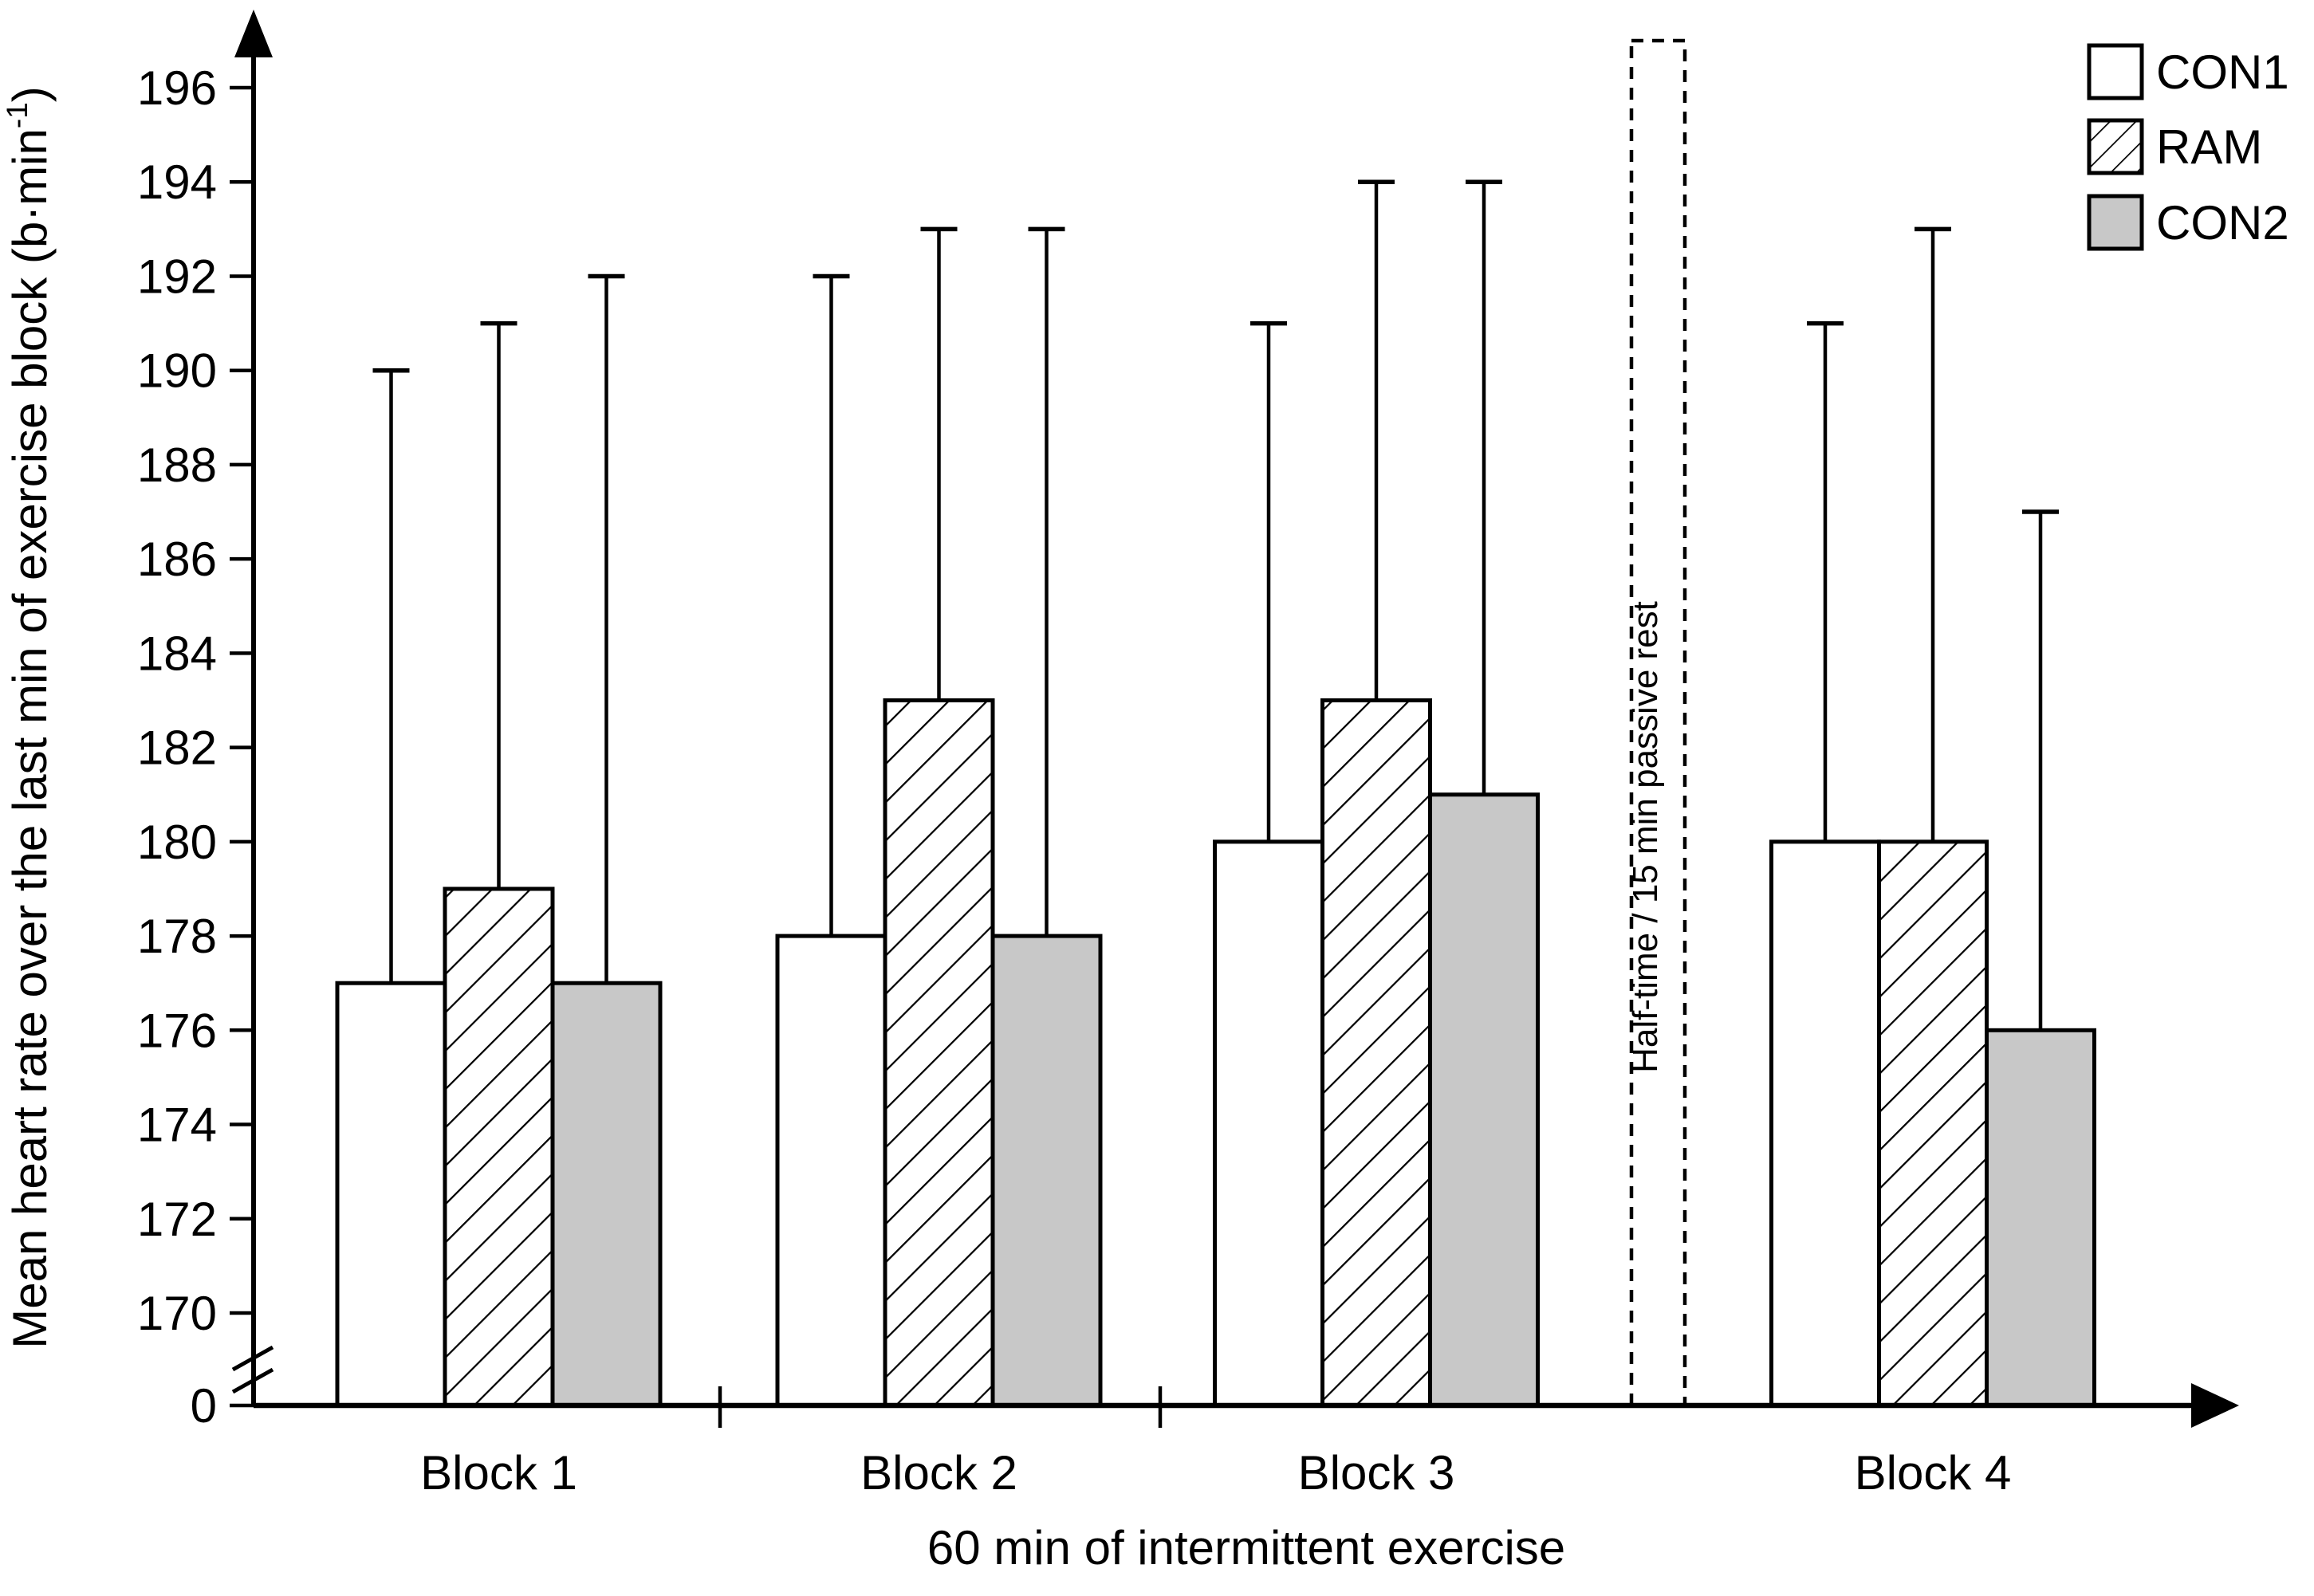  Describe the element at coordinates (177, 1219) in the screenshot. I see `y-tick-label-172: 172` at that location.